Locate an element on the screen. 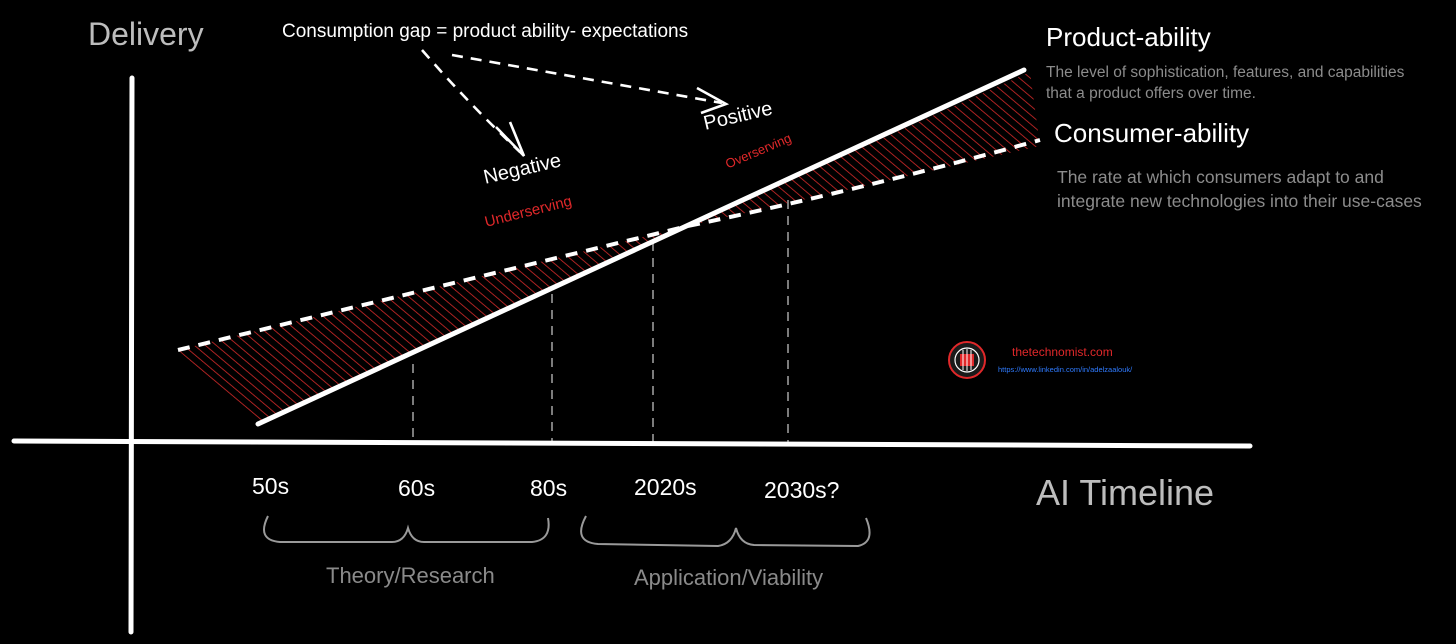  callout-arrows is located at coordinates (575, 103).